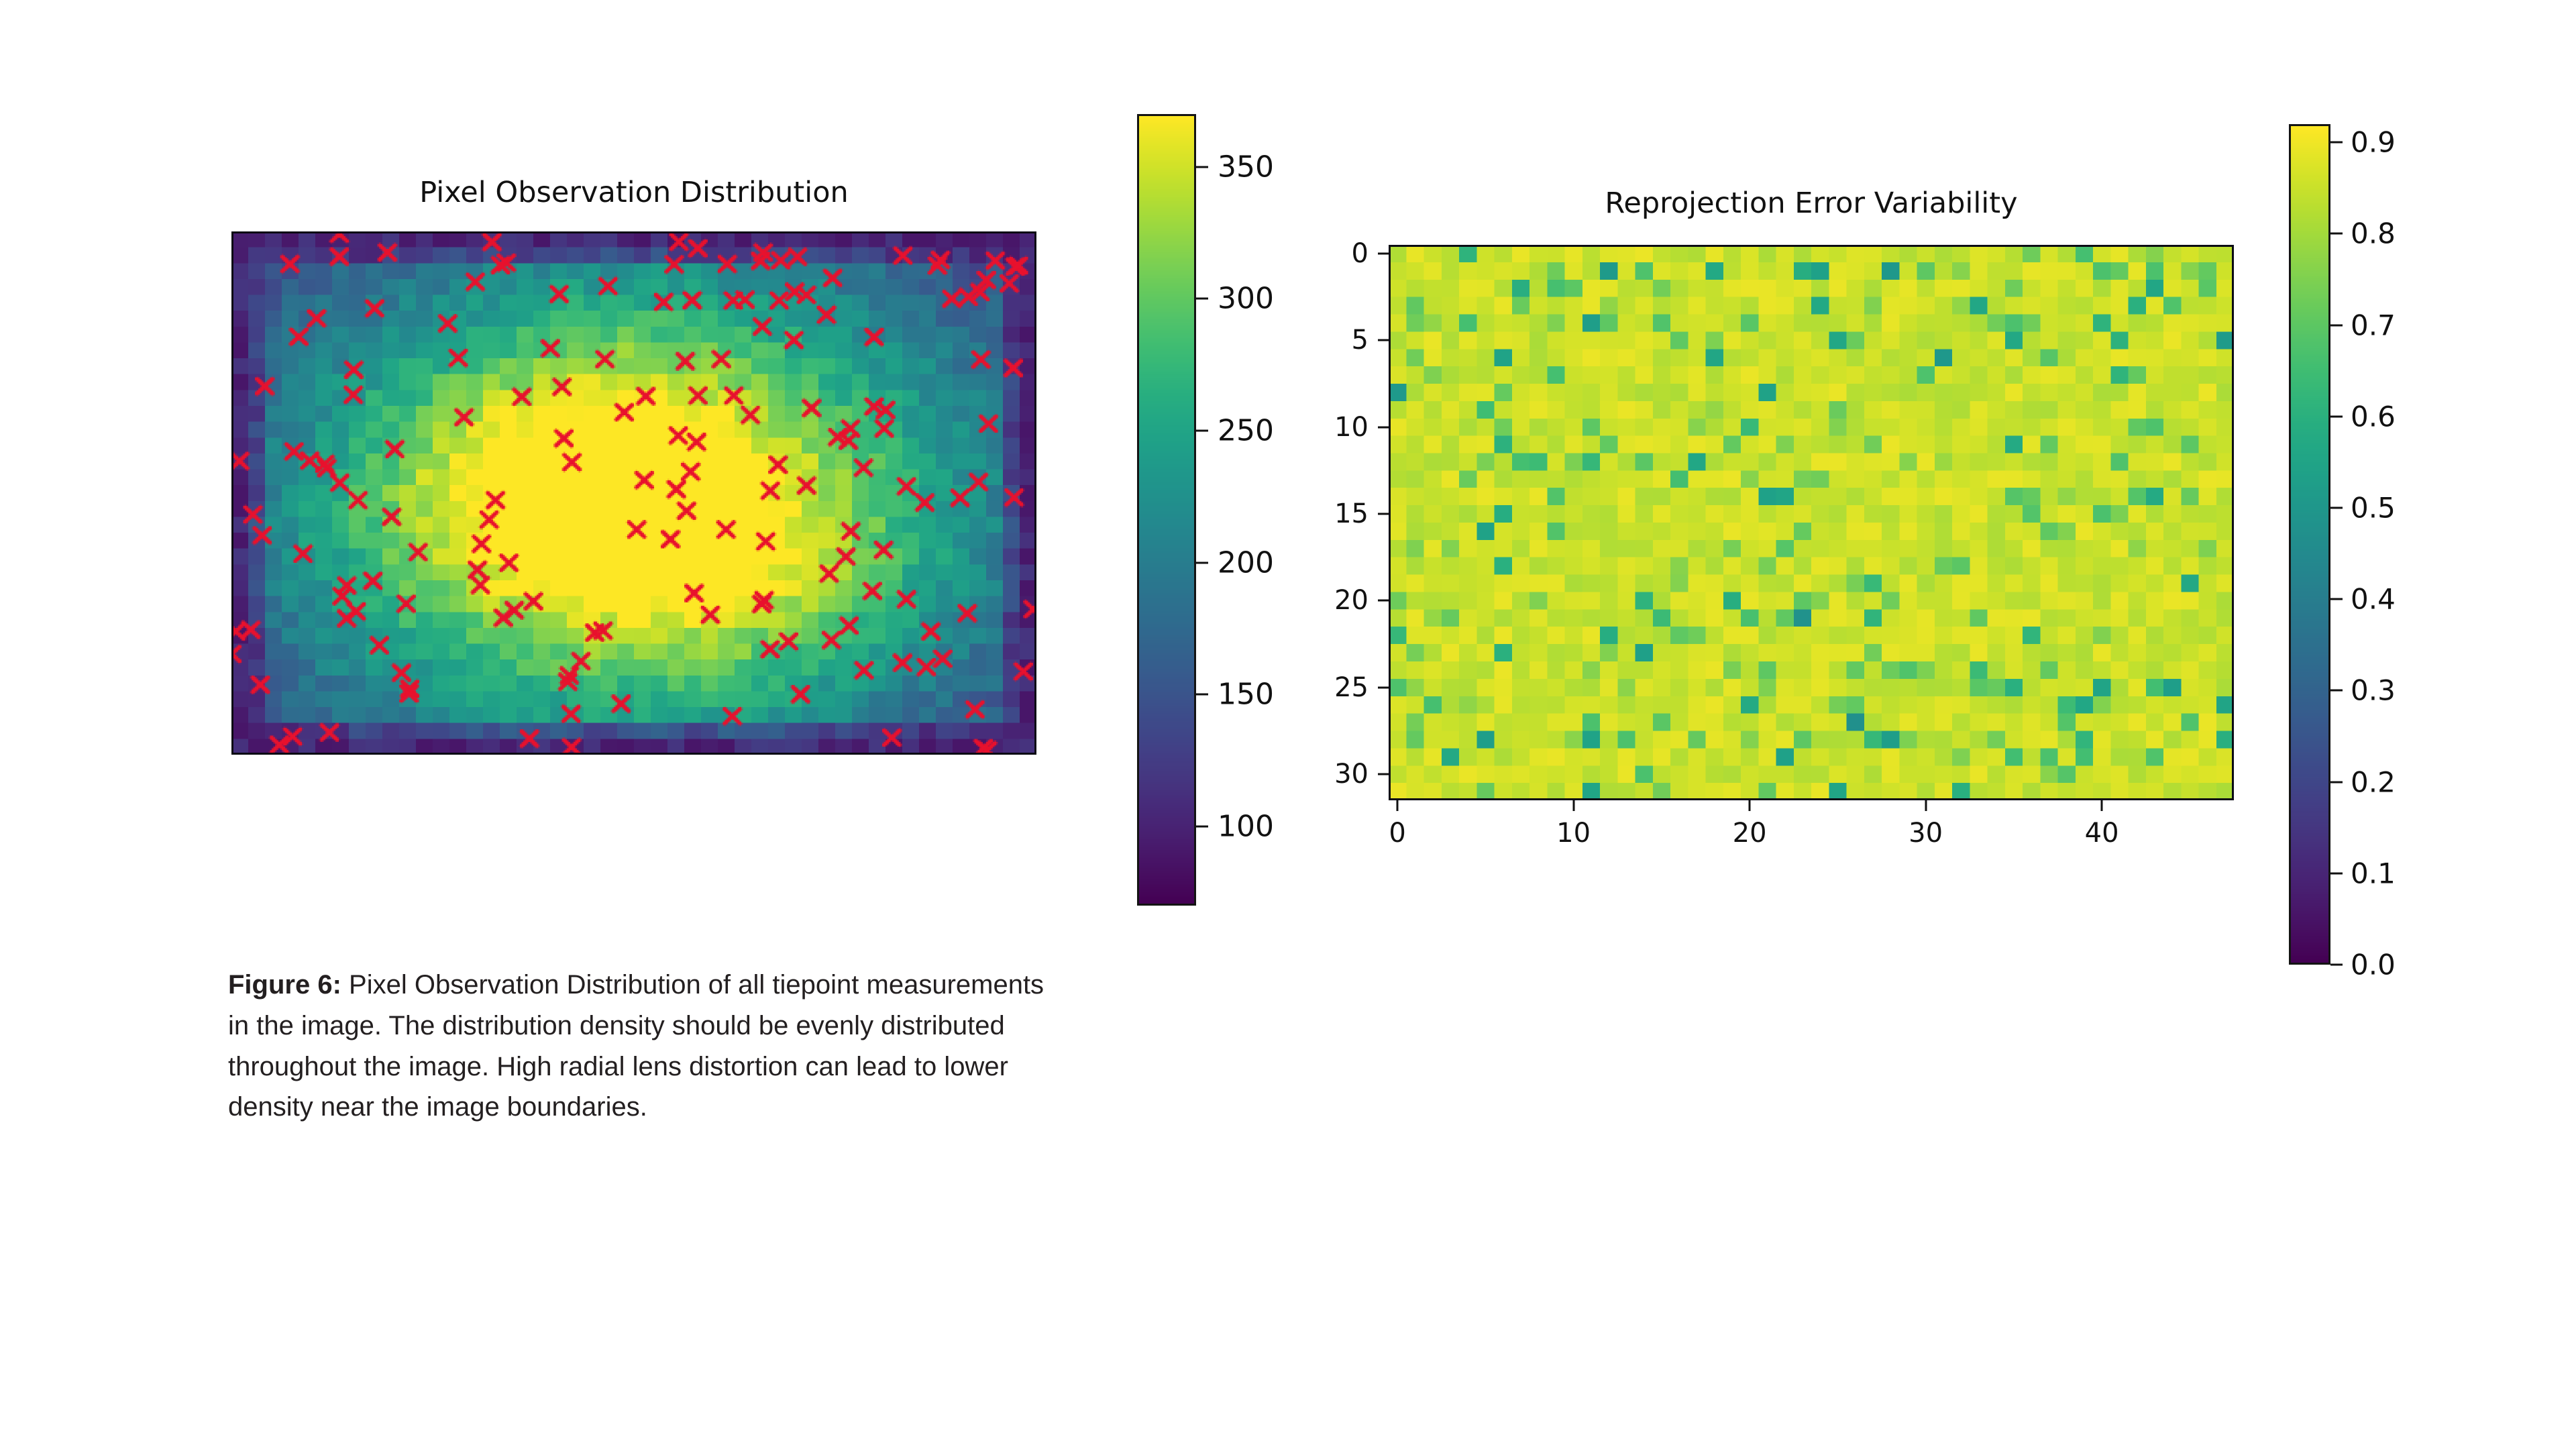 This screenshot has width=2576, height=1449. I want to click on colorbar-tick-label: 350, so click(1246, 167).